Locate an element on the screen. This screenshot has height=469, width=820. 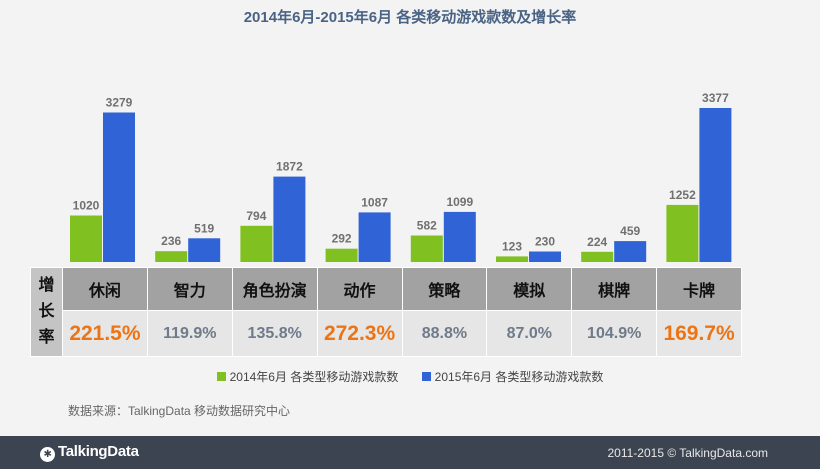
growth-rate-cell: 119.9% is located at coordinates (189, 333).